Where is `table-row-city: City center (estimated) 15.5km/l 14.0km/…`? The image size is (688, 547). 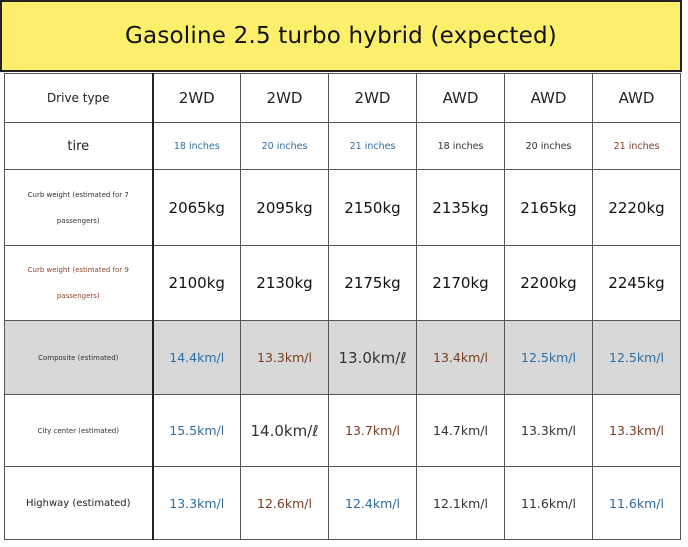
table-row-city: City center (estimated) 15.5km/l 14.0km/… is located at coordinates (342, 430).